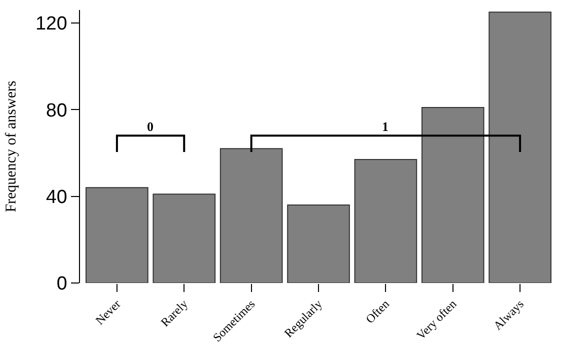  I want to click on y-tick-label: 120, so click(51, 24).